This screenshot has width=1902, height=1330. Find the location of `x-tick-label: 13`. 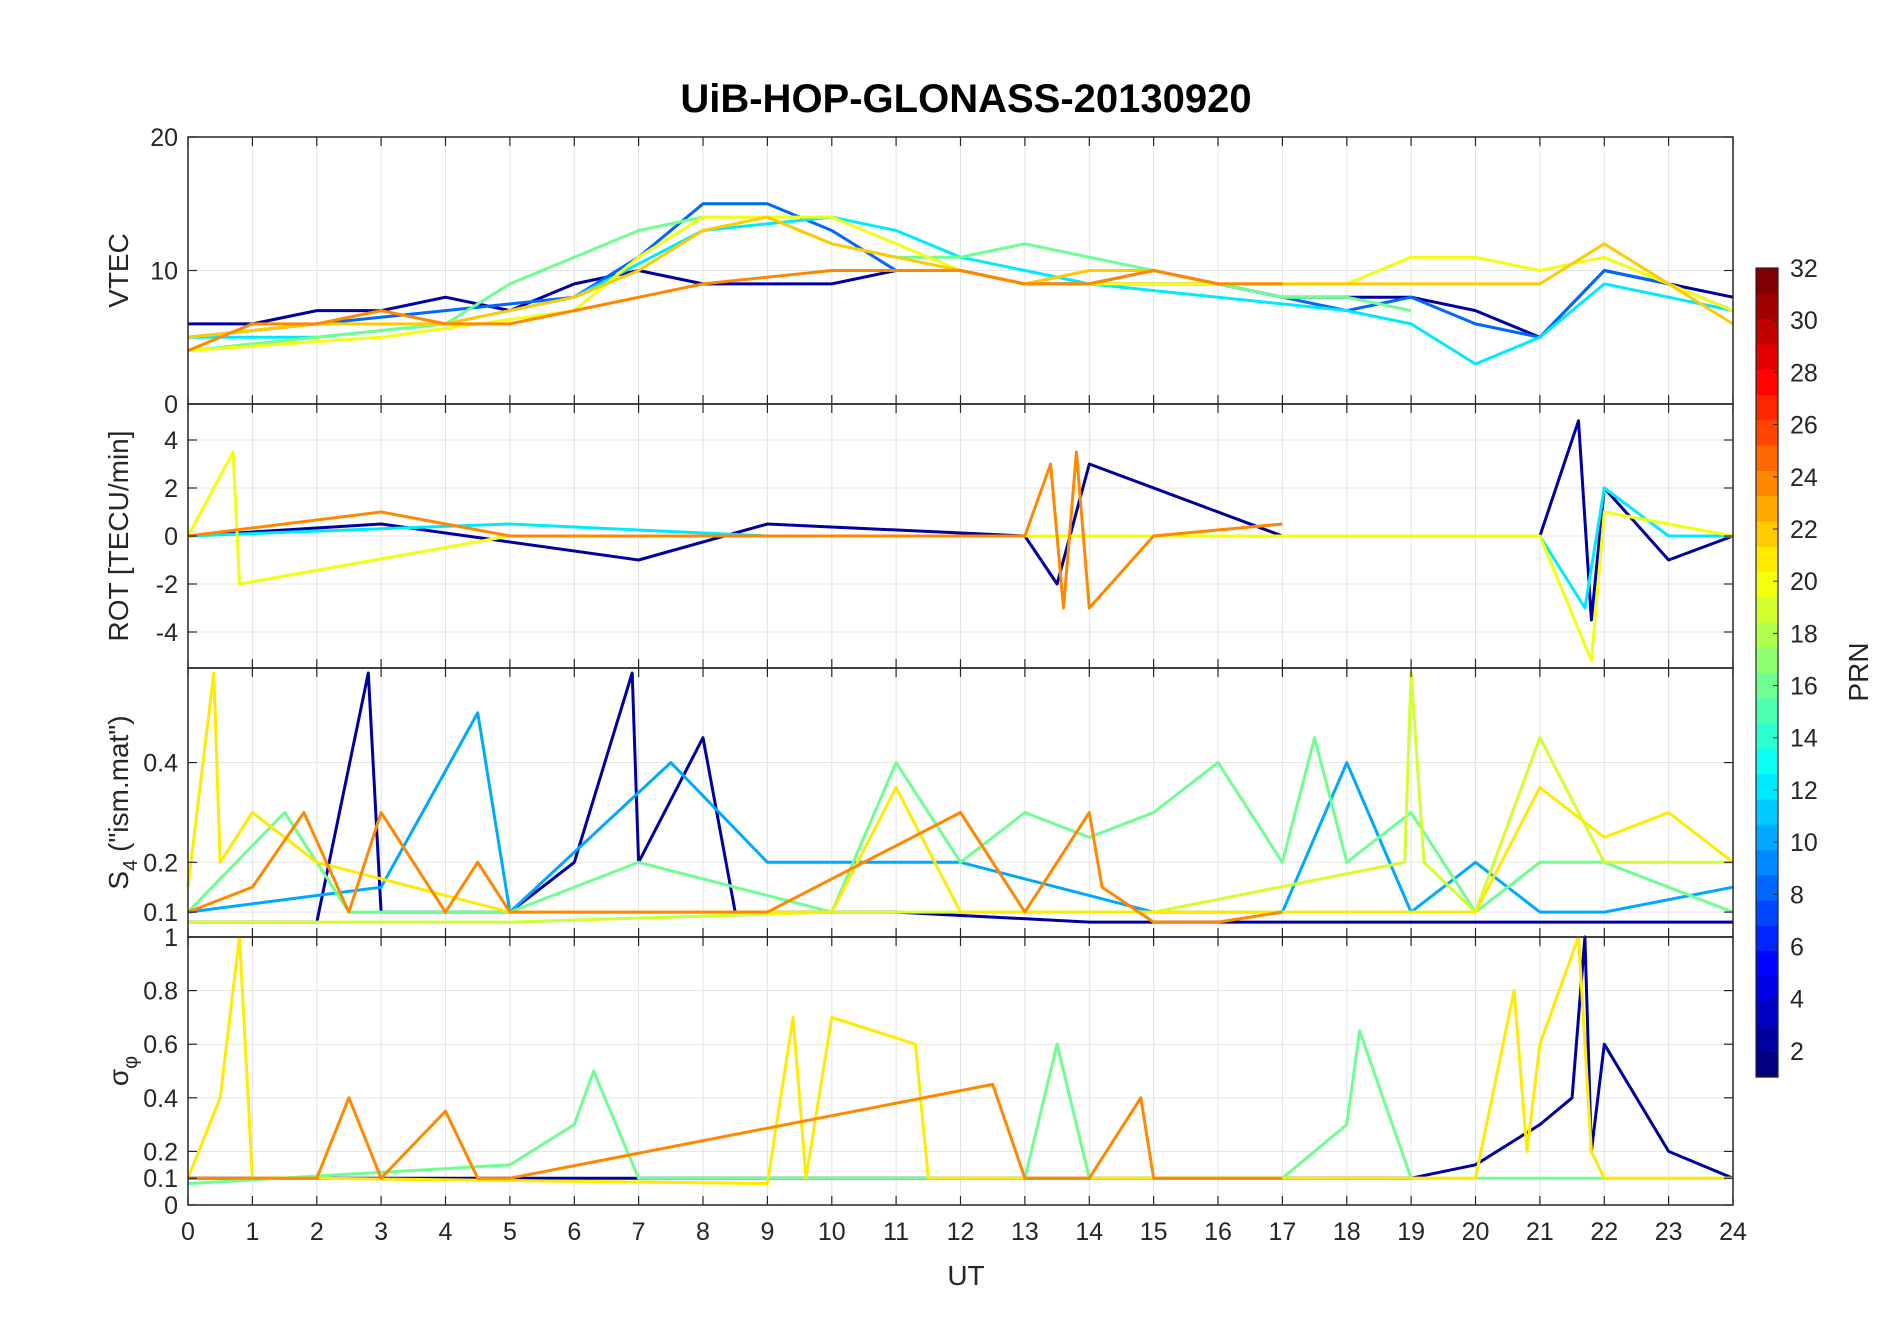

x-tick-label: 13 is located at coordinates (1025, 1232).